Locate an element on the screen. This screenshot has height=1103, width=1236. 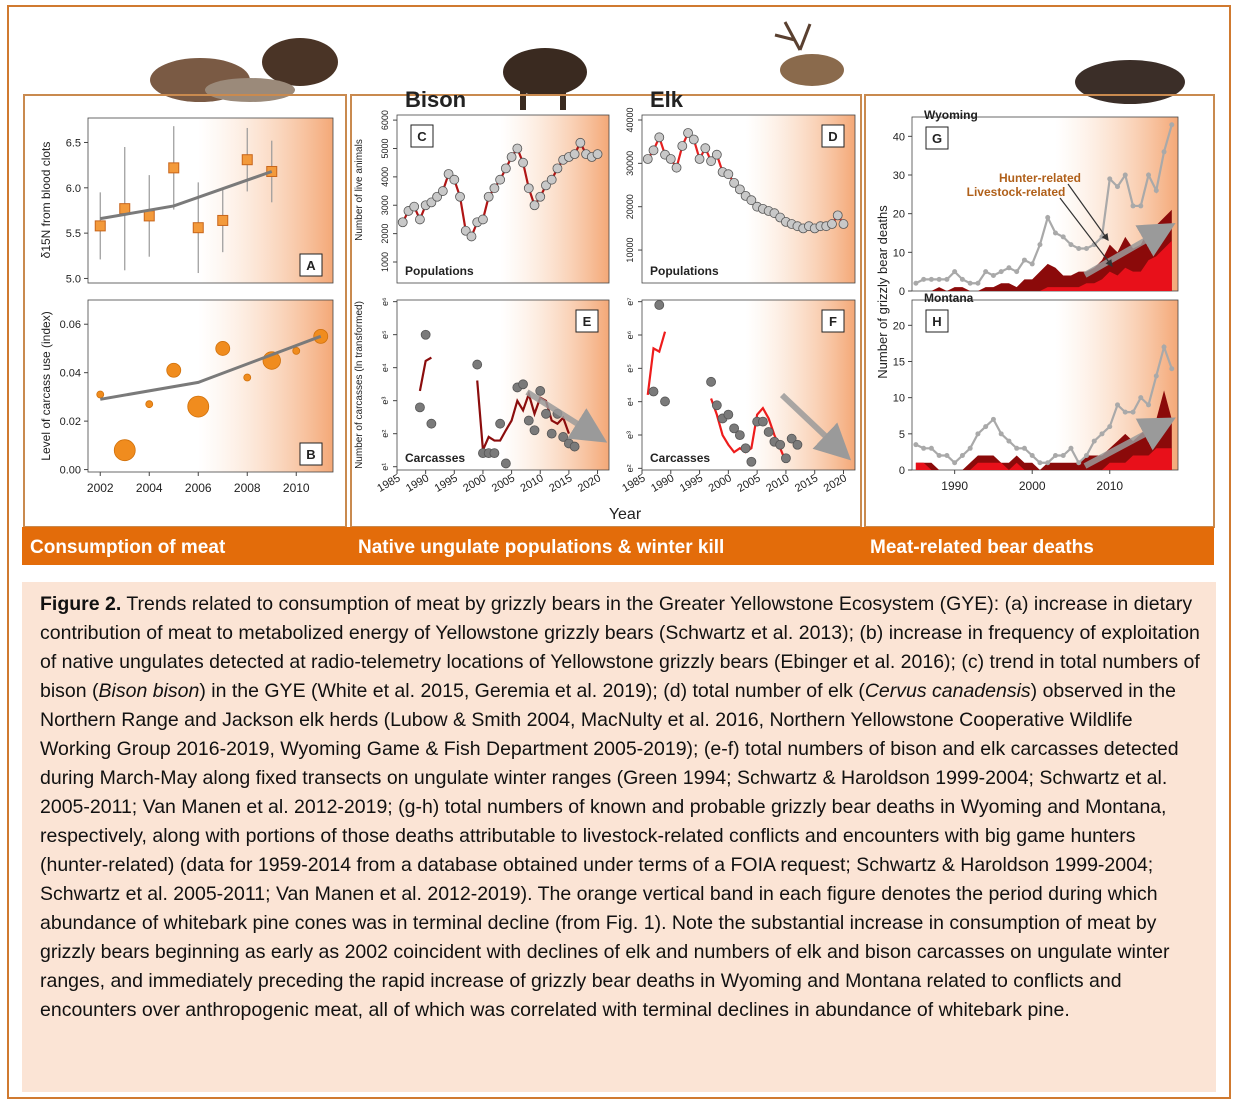
y-axis-label: Level of carcass use (index) is located at coordinates (46, 385).